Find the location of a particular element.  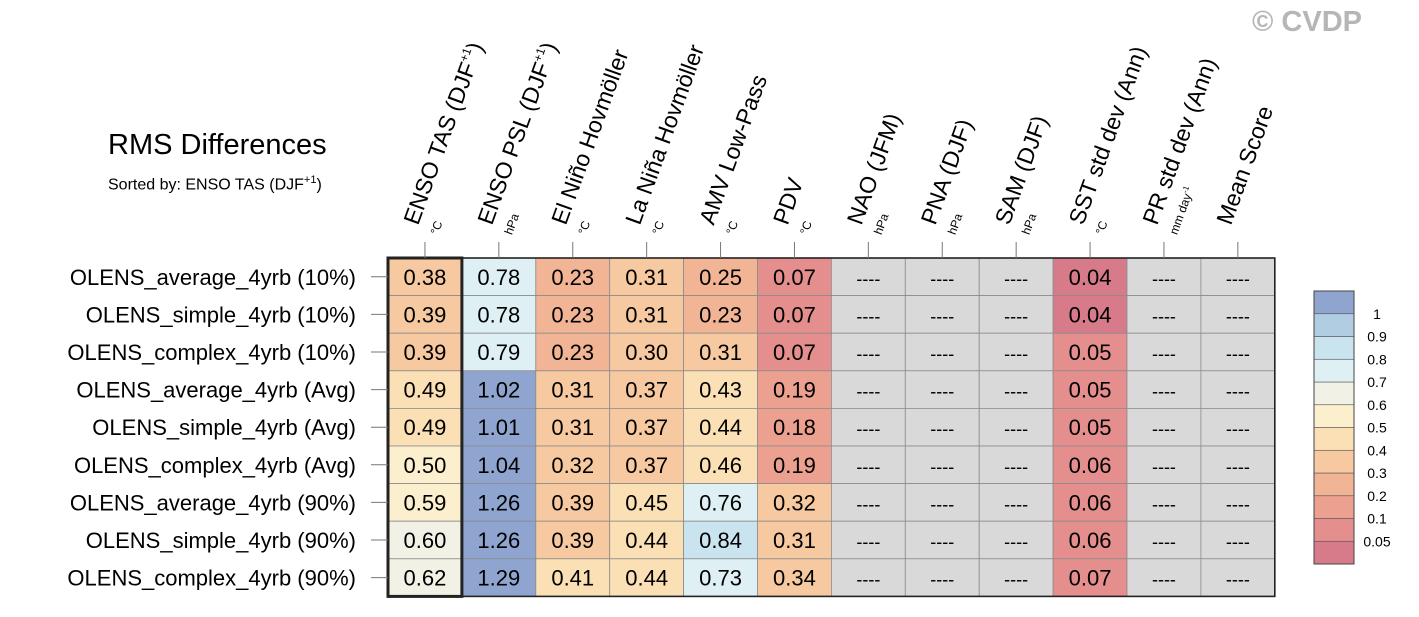

colorbar-tick-label: 0.05 is located at coordinates (1376, 541).